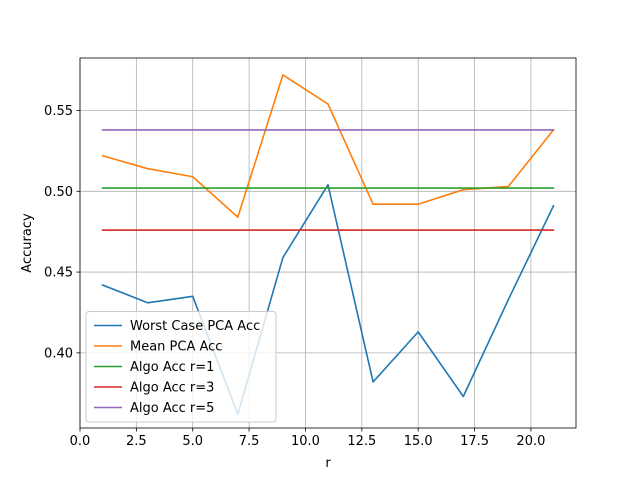  Describe the element at coordinates (58, 192) in the screenshot. I see `y-tick-label: 0.50` at that location.